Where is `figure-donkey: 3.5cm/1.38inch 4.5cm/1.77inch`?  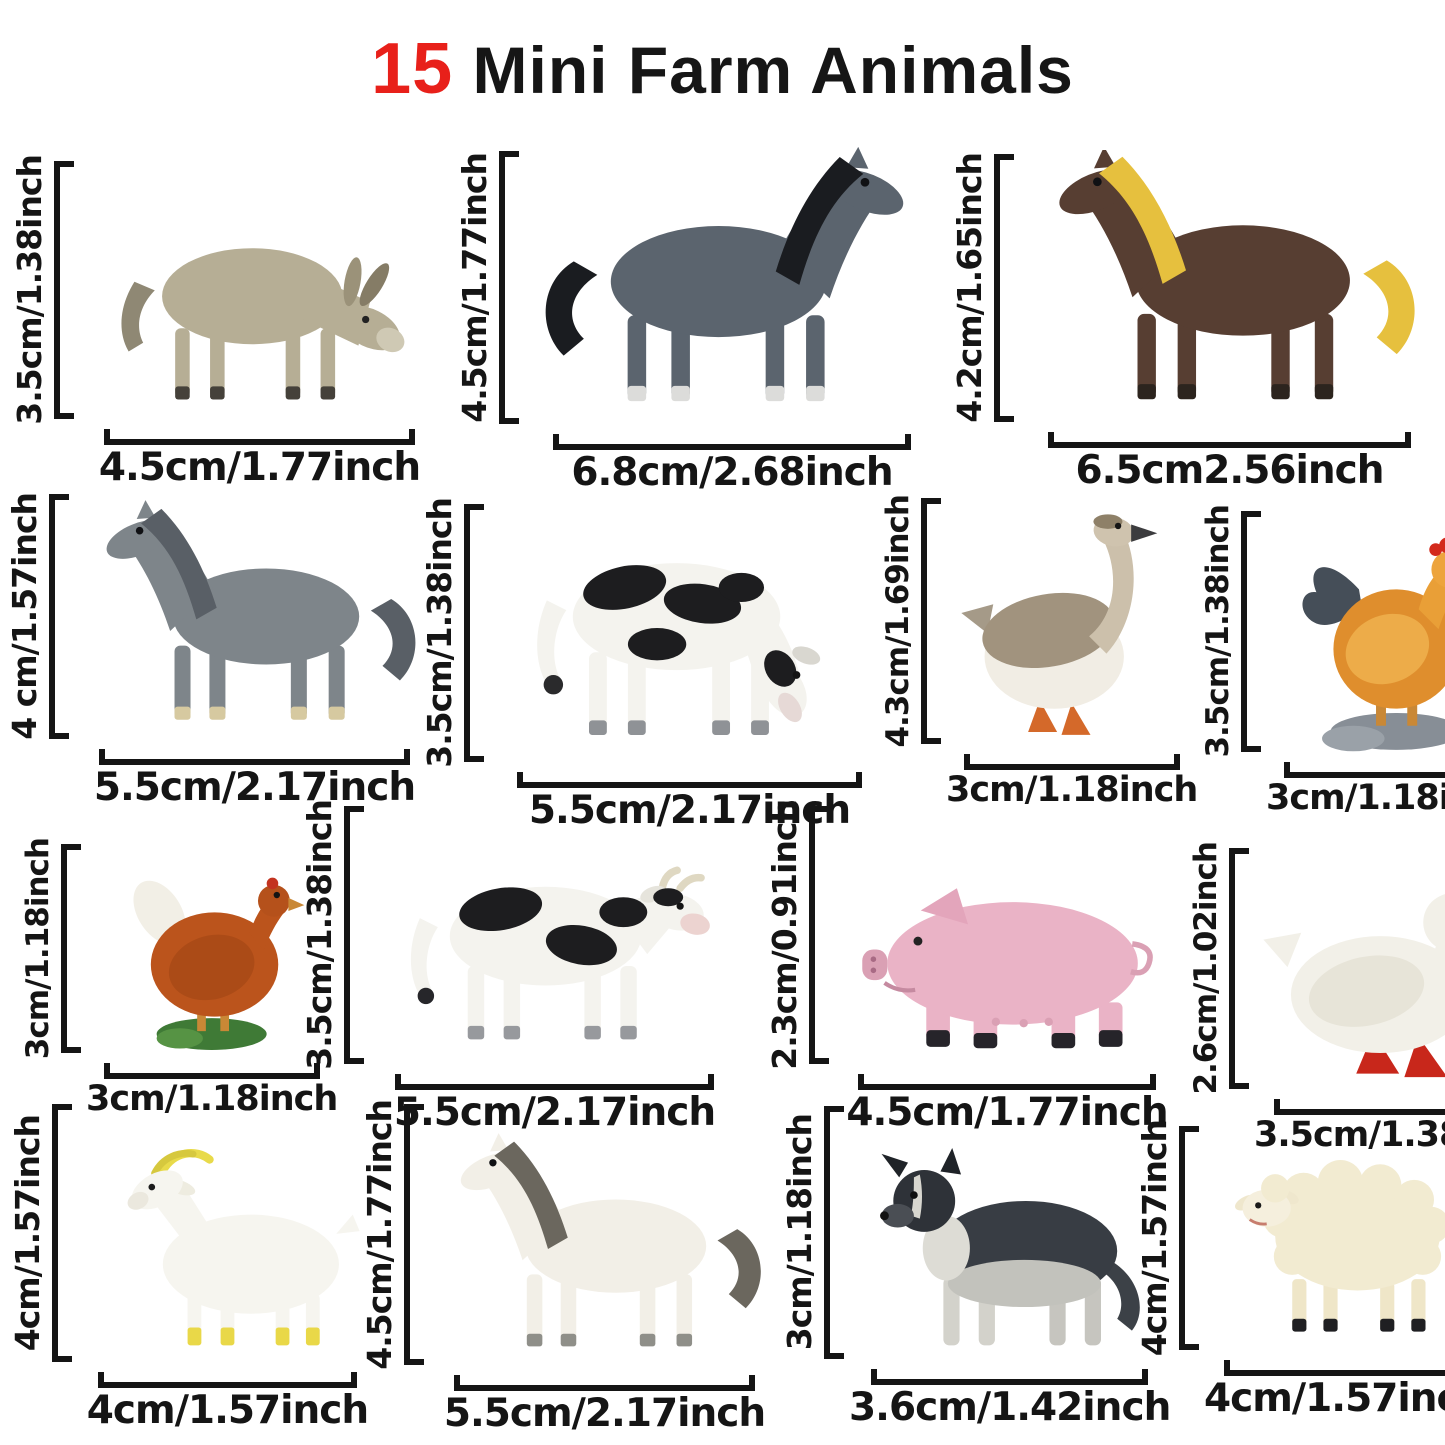 figure-donkey: 3.5cm/1.38inch 4.5cm/1.77inch is located at coordinates (225, 322).